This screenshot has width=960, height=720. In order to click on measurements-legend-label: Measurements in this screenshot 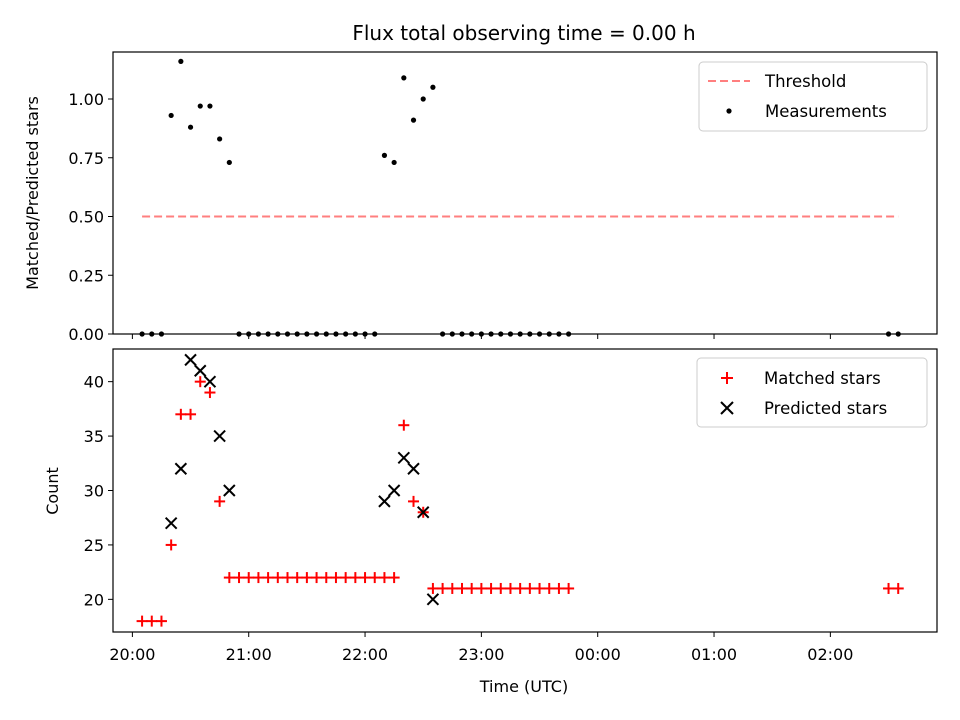, I will do `click(826, 111)`.